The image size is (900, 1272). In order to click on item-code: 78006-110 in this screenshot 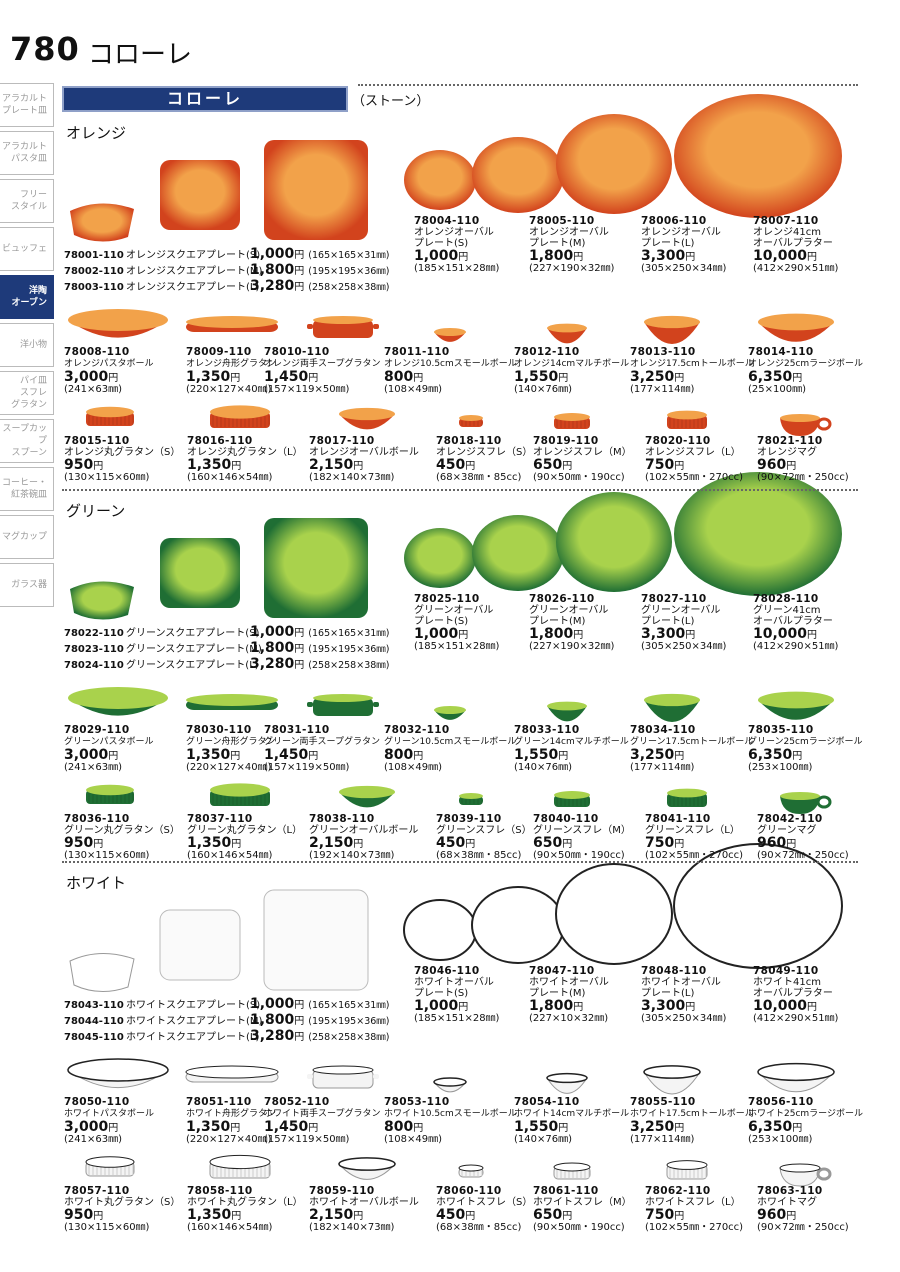, I will do `click(674, 221)`.